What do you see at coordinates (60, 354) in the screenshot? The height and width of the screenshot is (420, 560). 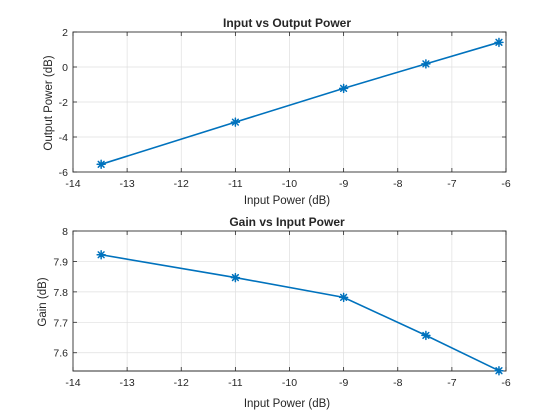 I see `y-tick-label: 7.6` at bounding box center [60, 354].